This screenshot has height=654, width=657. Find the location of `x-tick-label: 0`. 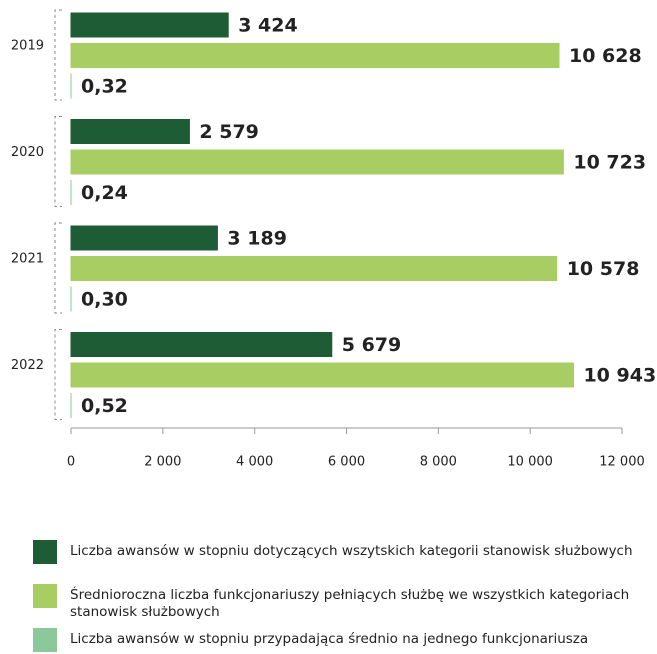

x-tick-label: 0 is located at coordinates (71, 462).